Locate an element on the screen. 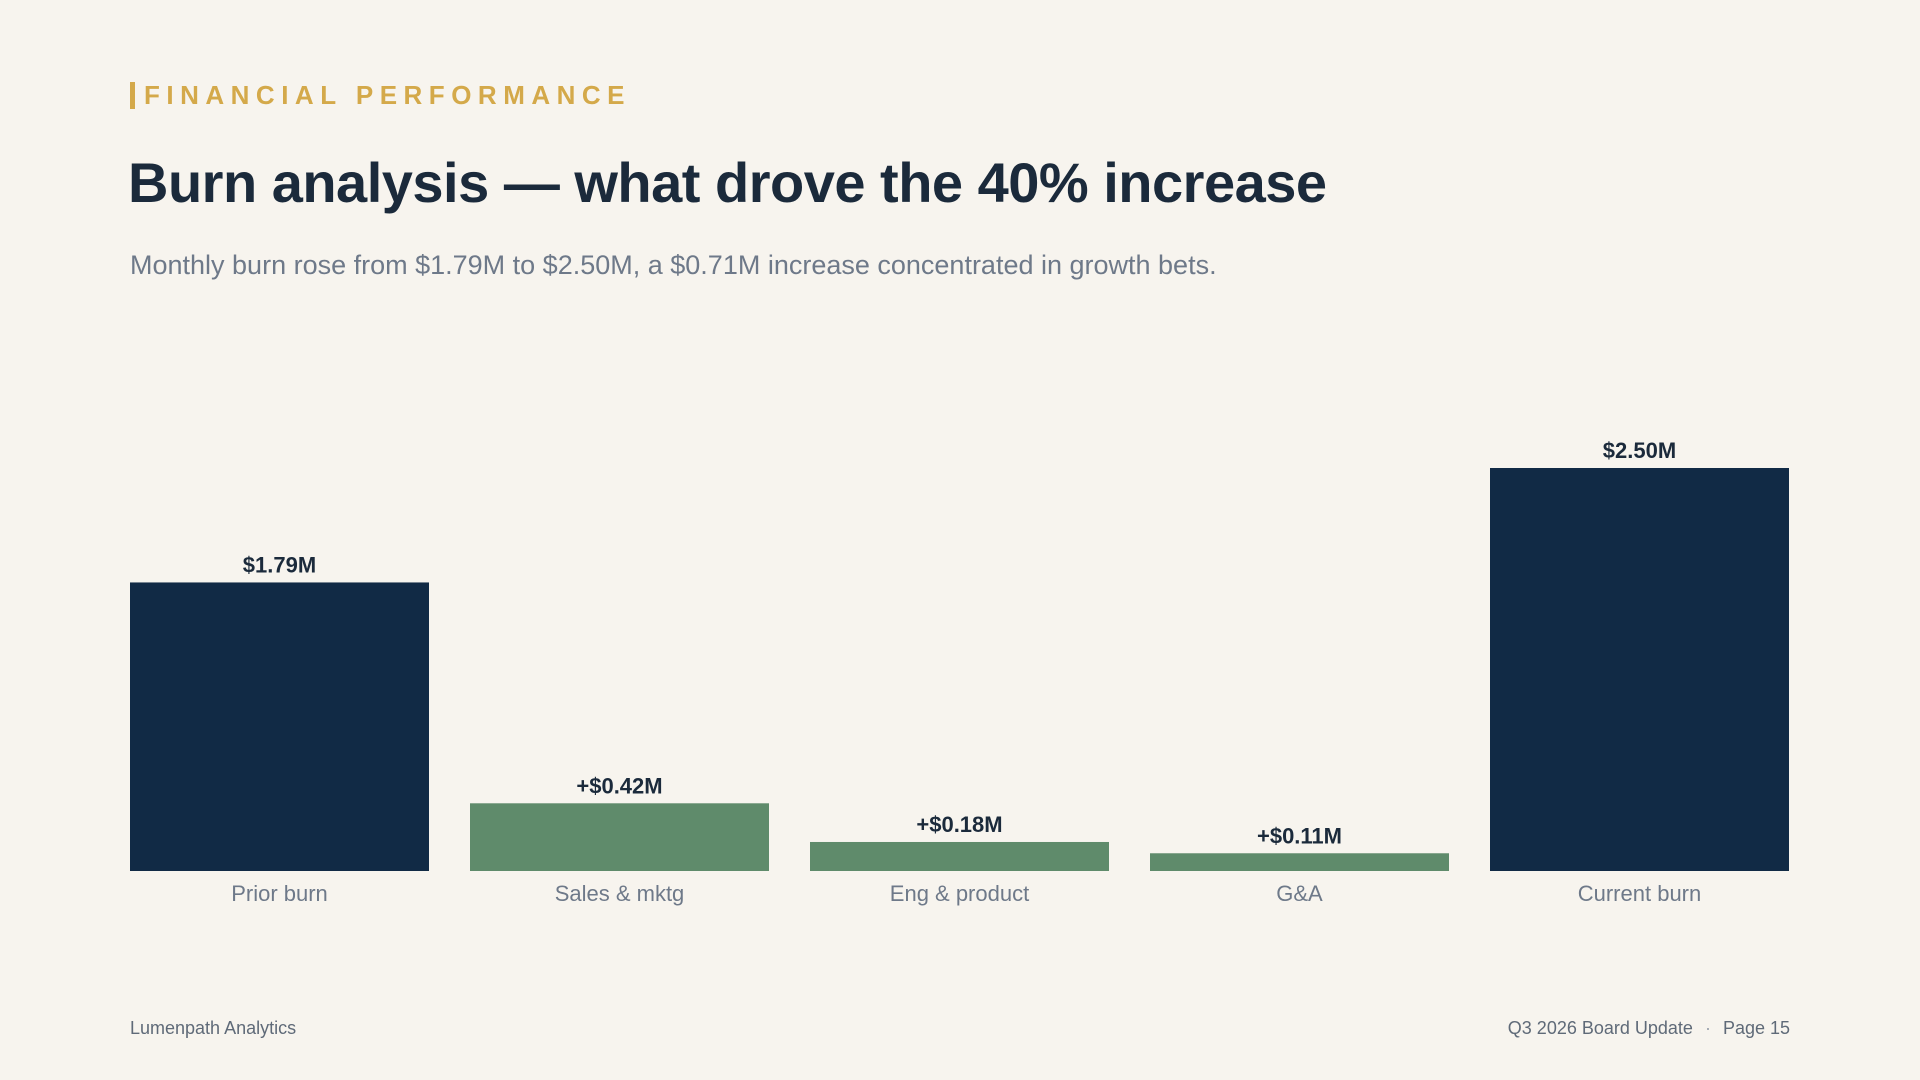 The width and height of the screenshot is (1920, 1080). value-label-ganda: +$0.11M is located at coordinates (1299, 835).